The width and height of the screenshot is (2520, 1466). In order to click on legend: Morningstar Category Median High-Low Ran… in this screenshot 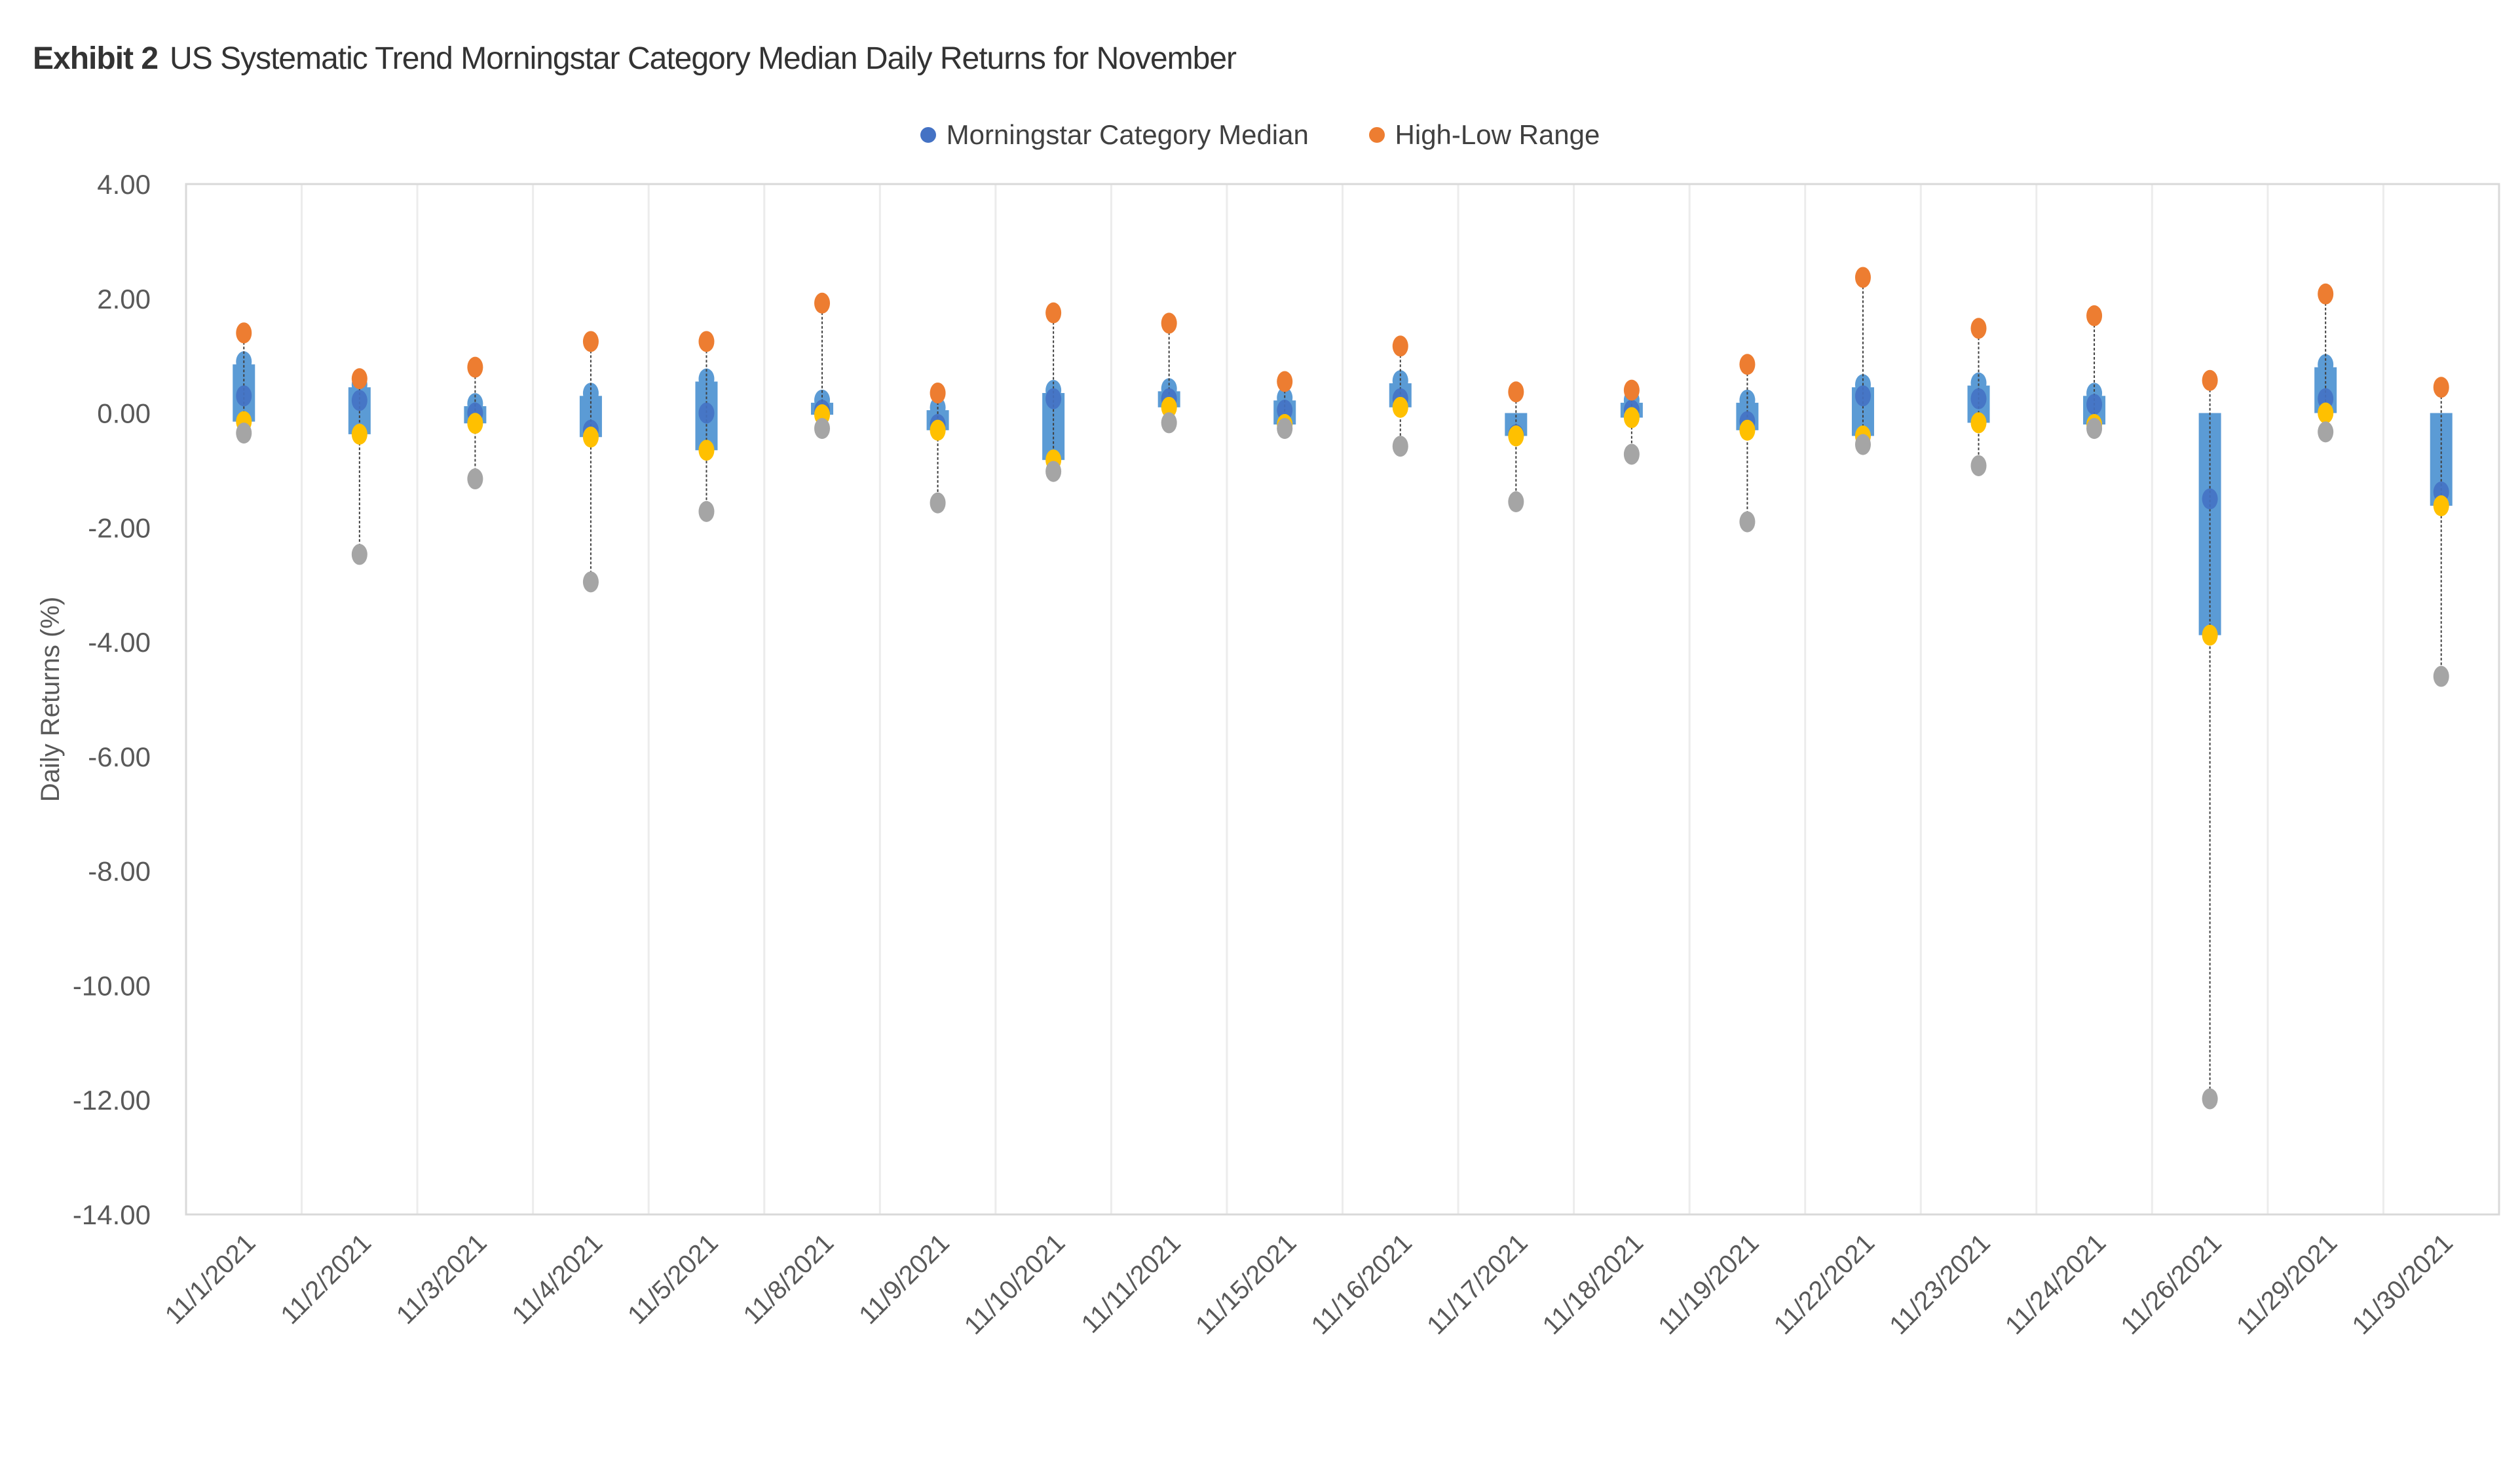, I will do `click(1260, 134)`.